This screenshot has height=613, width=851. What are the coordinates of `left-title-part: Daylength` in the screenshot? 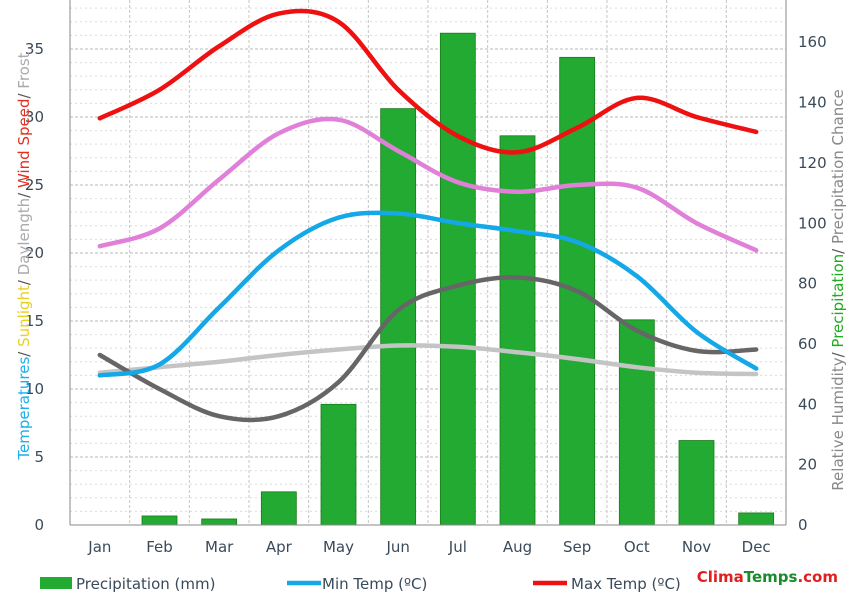 It's located at (24, 236).